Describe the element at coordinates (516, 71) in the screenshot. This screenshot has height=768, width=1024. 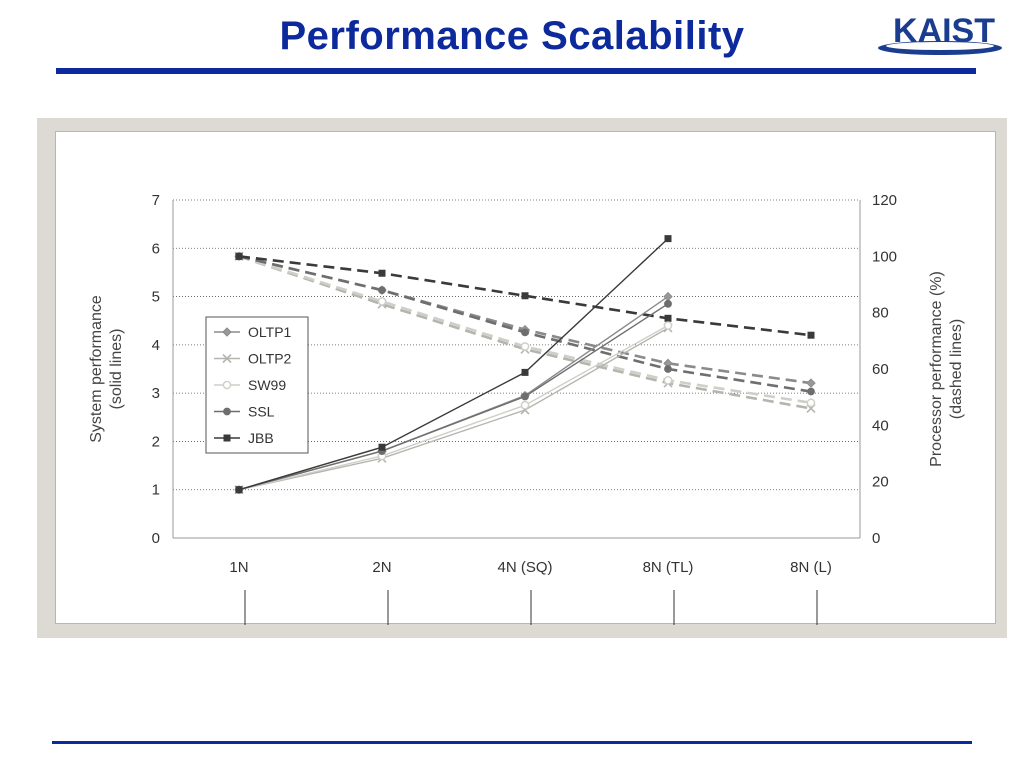
I see `title-rule` at that location.